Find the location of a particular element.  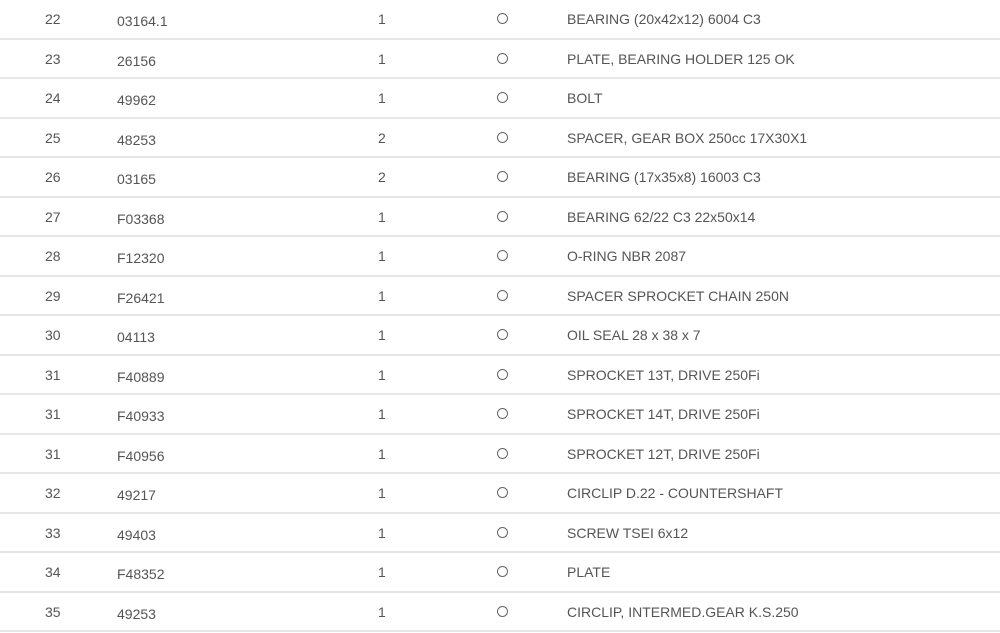

table-row: 28 F12320 1 O-RING NBR 2087 is located at coordinates (500, 257).